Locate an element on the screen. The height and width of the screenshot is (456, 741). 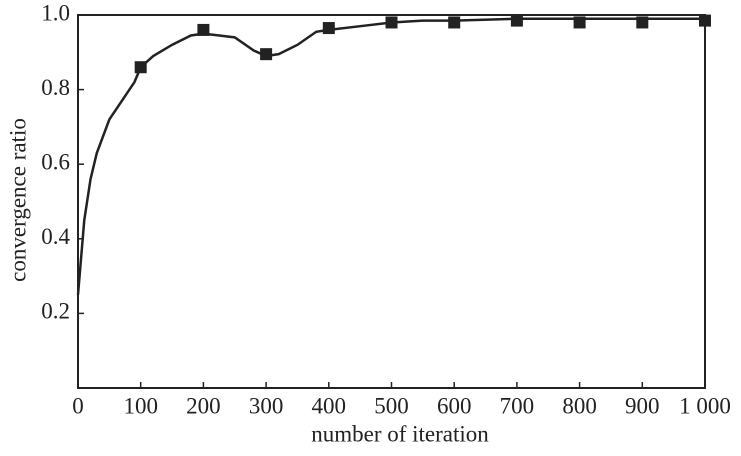
y-tick-label: 0.4 is located at coordinates (55, 236).